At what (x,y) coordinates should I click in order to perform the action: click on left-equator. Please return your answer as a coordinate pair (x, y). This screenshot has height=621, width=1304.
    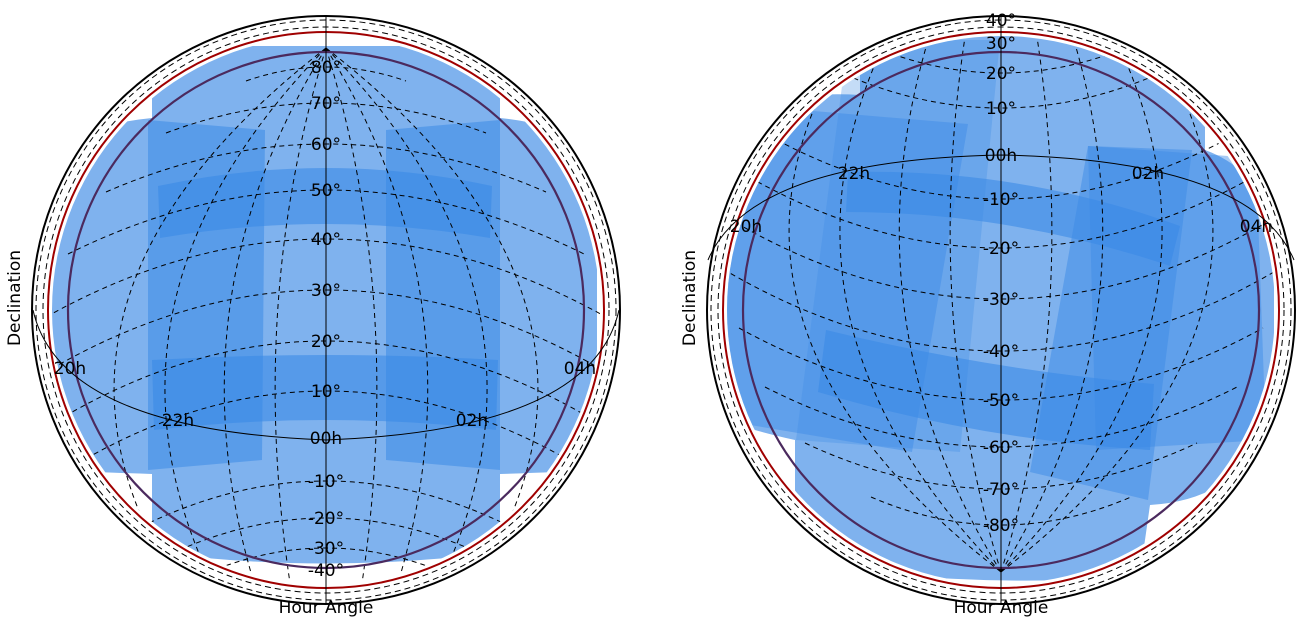
    Looking at the image, I should click on (326, 375).